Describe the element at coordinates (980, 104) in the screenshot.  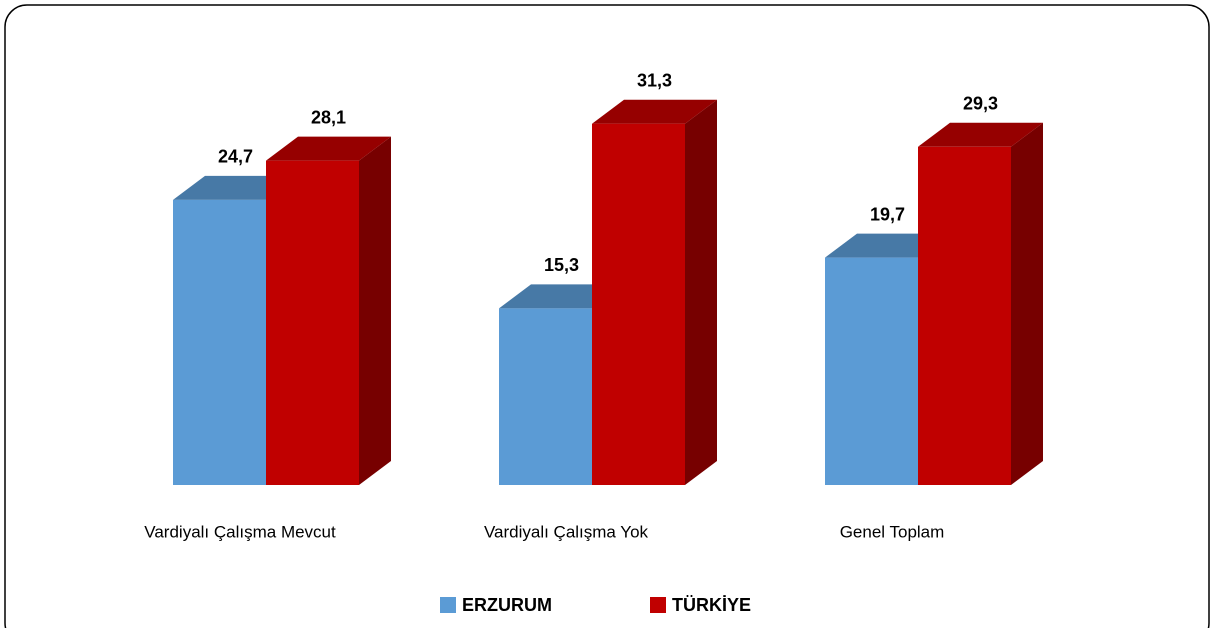
I see `data-label: 29,3` at that location.